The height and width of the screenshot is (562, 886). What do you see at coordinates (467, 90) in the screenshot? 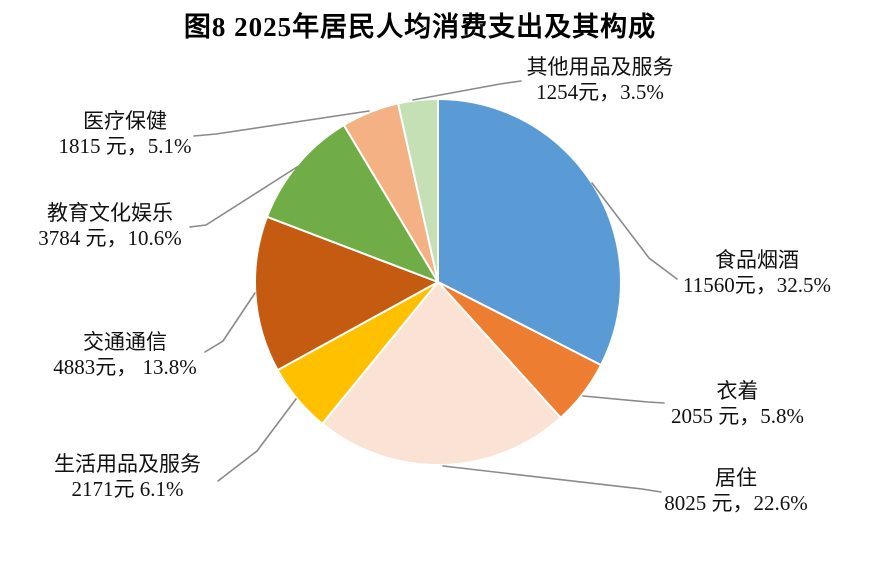
I see `leader-line-other-goods-services` at bounding box center [467, 90].